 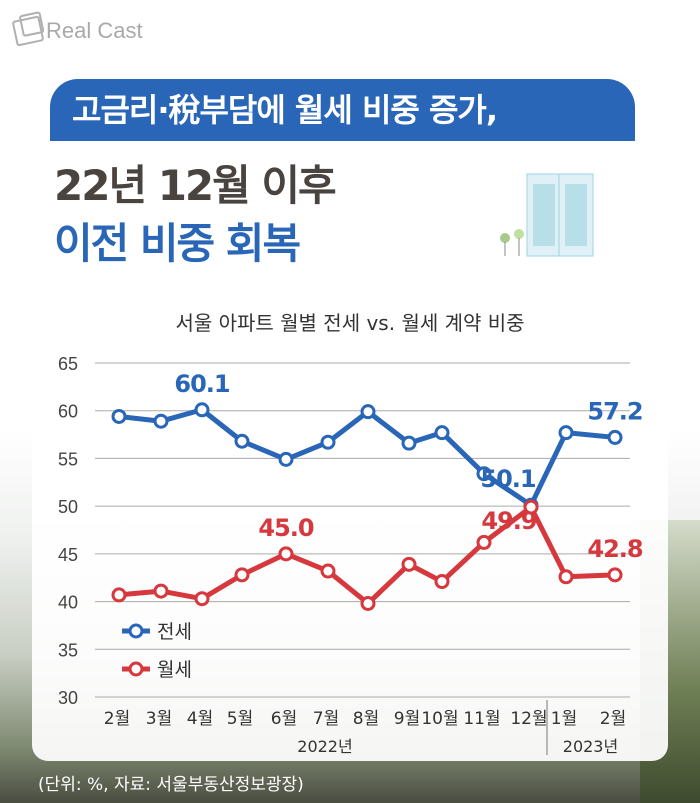 What do you see at coordinates (508, 479) in the screenshot?
I see `data-label: 50.1` at bounding box center [508, 479].